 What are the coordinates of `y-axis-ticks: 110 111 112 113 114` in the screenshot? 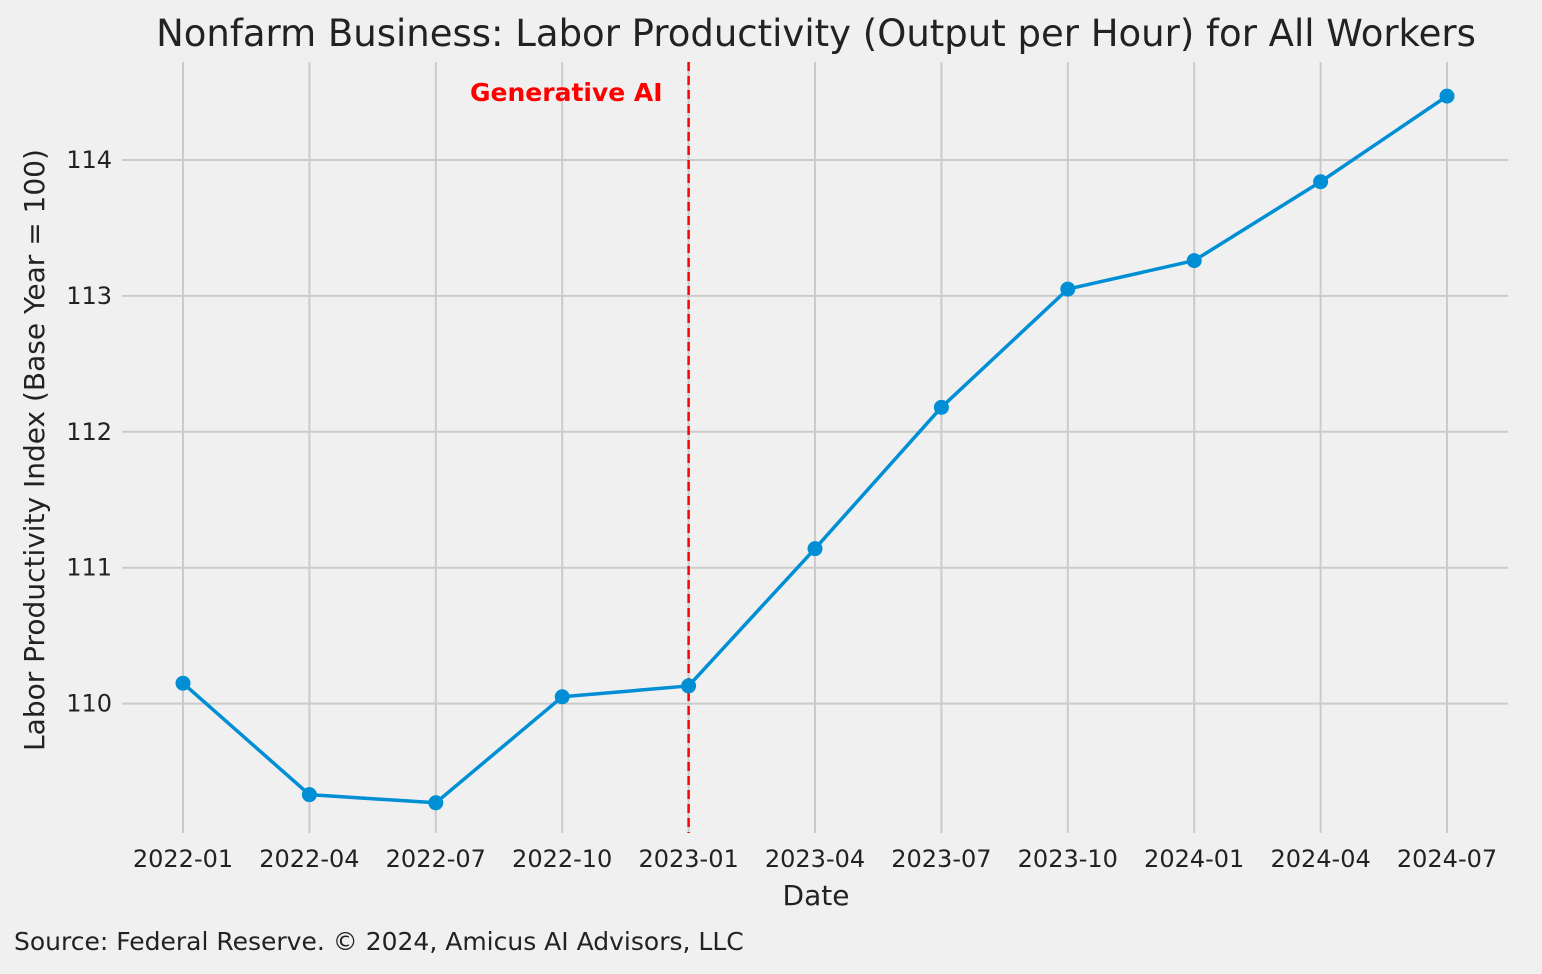 It's located at (89, 432).